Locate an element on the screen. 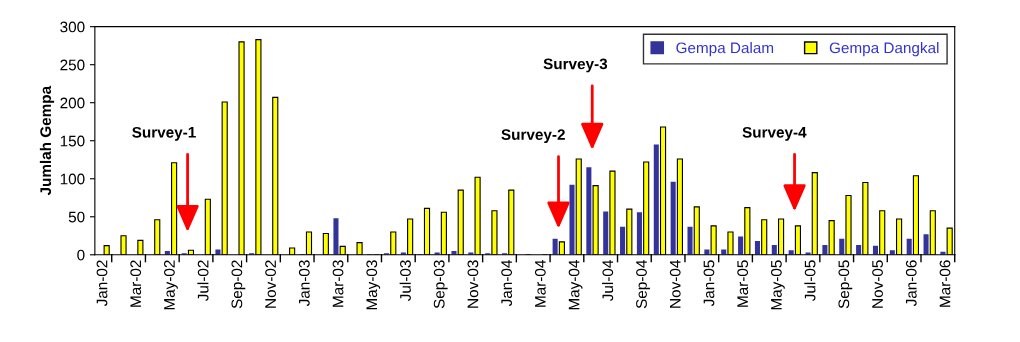 This screenshot has height=342, width=1020. x-tick-label: Jul-02 is located at coordinates (203, 281).